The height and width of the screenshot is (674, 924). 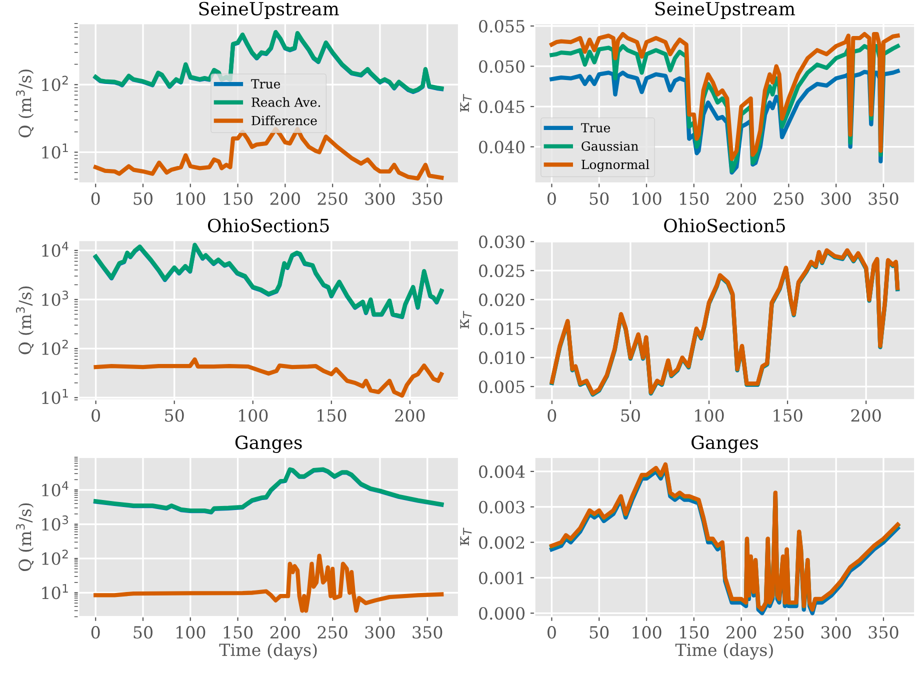 I want to click on legend-label: Lognormal, so click(x=616, y=166).